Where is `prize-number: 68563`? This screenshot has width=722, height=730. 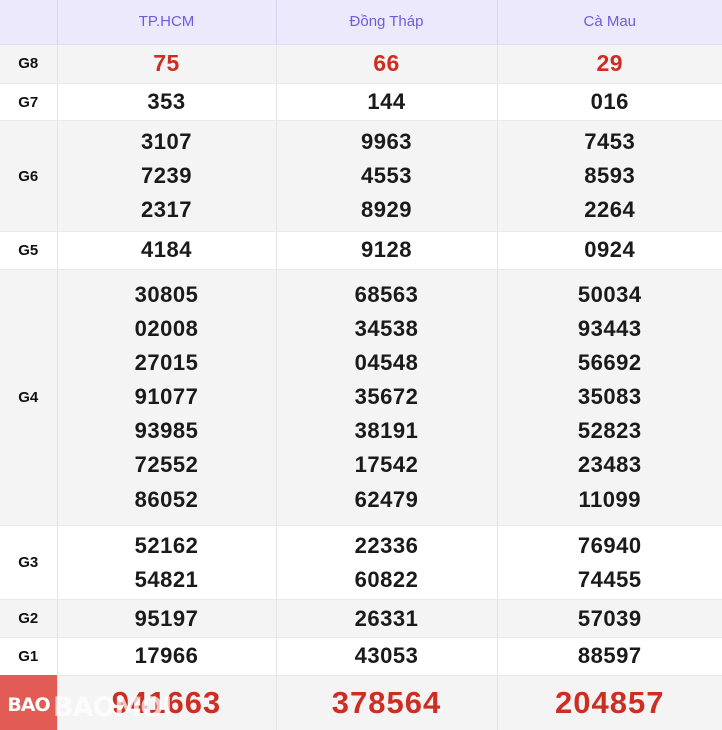 prize-number: 68563 is located at coordinates (386, 294).